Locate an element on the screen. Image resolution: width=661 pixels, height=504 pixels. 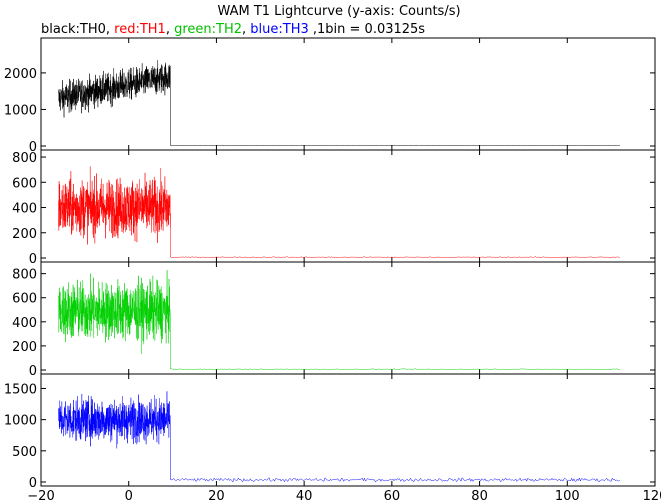
y-tick-label-th3: 500 is located at coordinates (24, 452).